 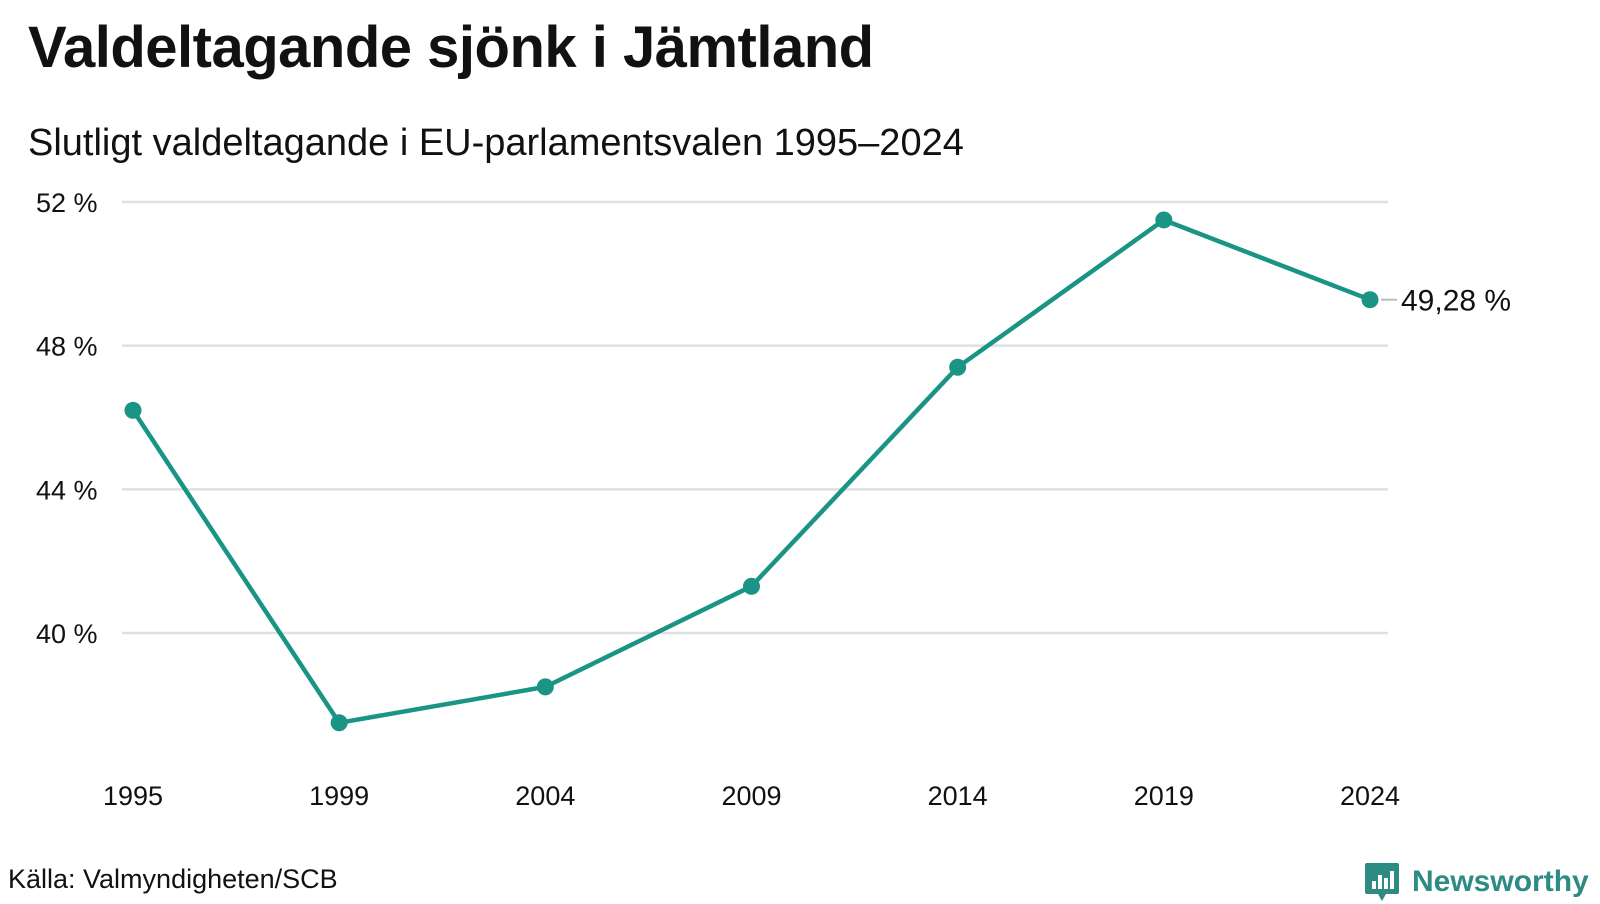 What do you see at coordinates (1456, 301) in the screenshot?
I see `end-value-label: 49,28 %` at bounding box center [1456, 301].